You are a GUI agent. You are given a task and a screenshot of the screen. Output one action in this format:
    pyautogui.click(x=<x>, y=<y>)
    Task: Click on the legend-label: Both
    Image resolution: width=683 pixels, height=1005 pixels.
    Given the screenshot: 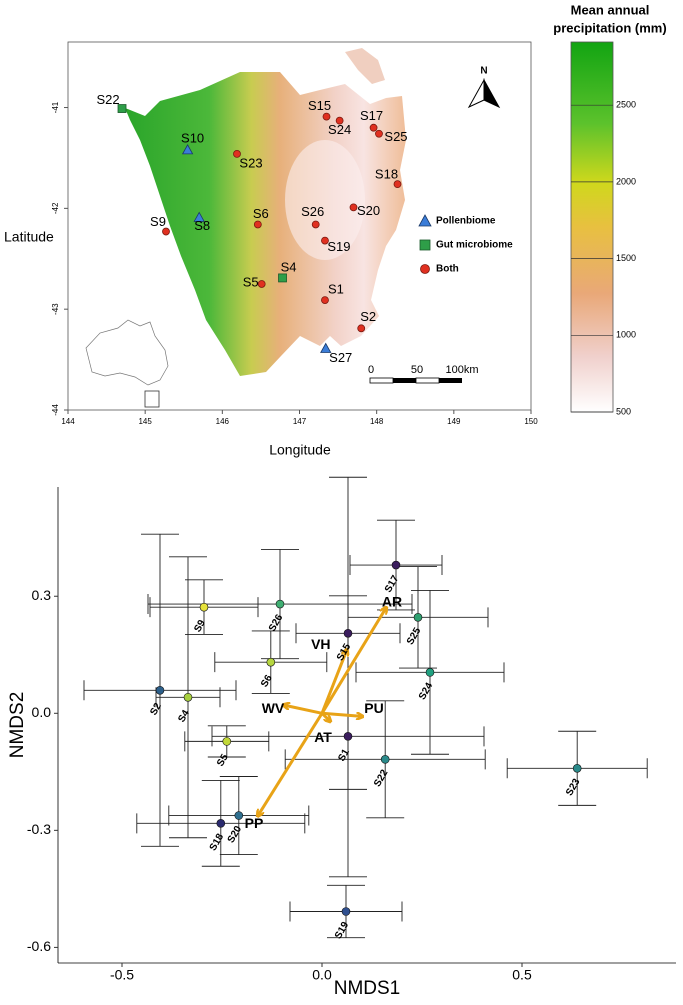 What is the action you would take?
    pyautogui.click(x=447, y=269)
    